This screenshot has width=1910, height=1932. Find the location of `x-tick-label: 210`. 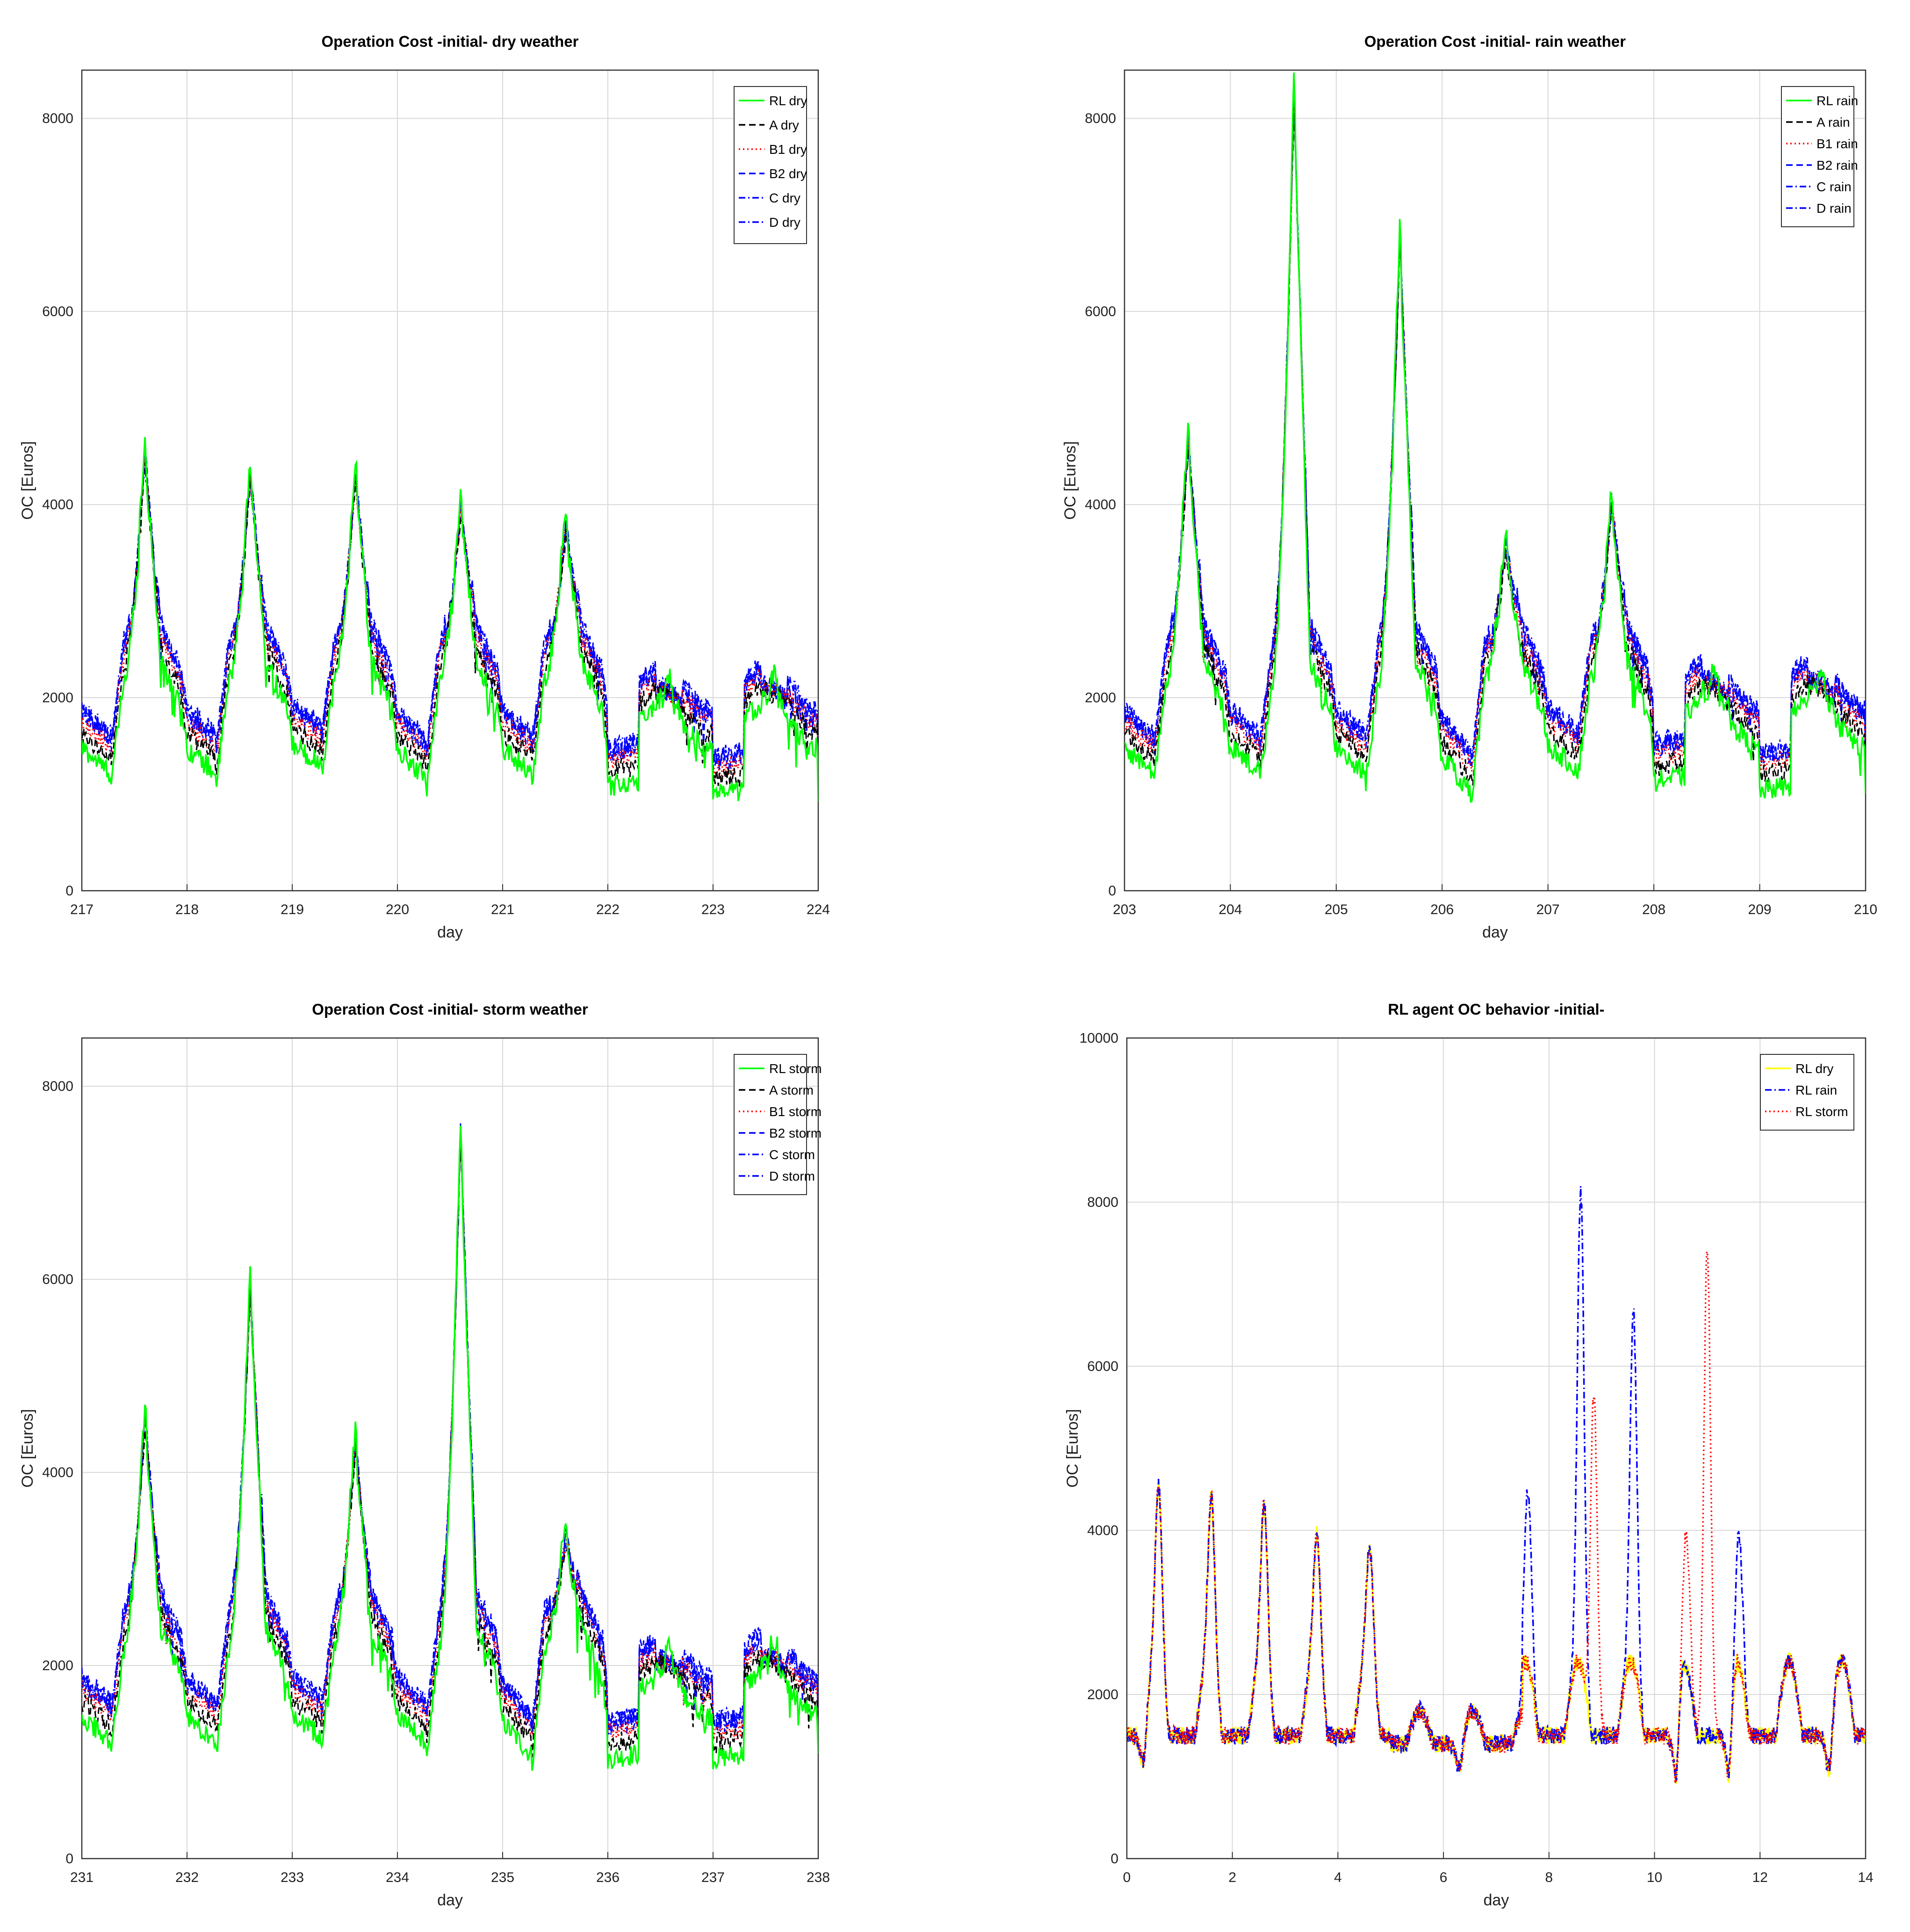

x-tick-label: 210 is located at coordinates (1865, 909).